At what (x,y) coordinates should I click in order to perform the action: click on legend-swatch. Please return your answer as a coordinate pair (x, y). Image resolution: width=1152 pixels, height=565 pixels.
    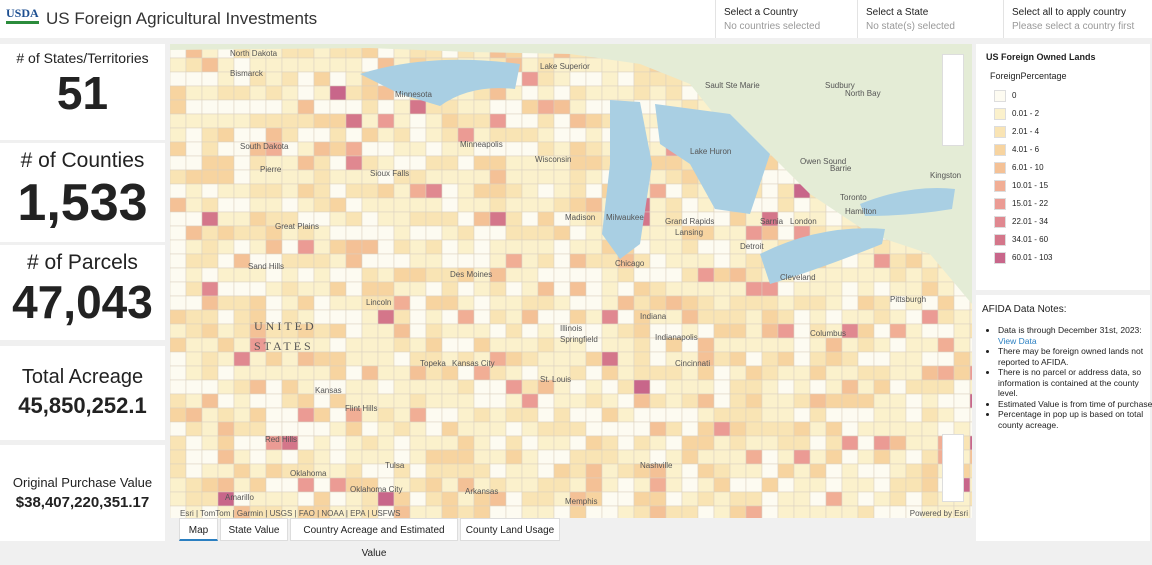
    Looking at the image, I should click on (1000, 222).